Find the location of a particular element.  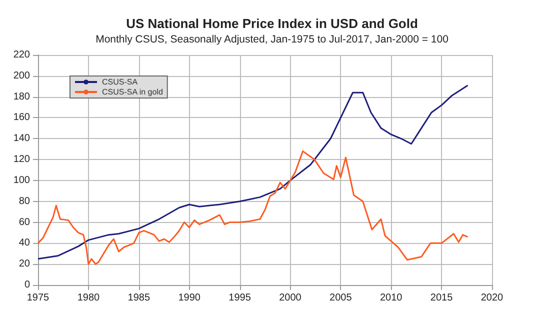

x-tick-label: 1990 is located at coordinates (189, 298).